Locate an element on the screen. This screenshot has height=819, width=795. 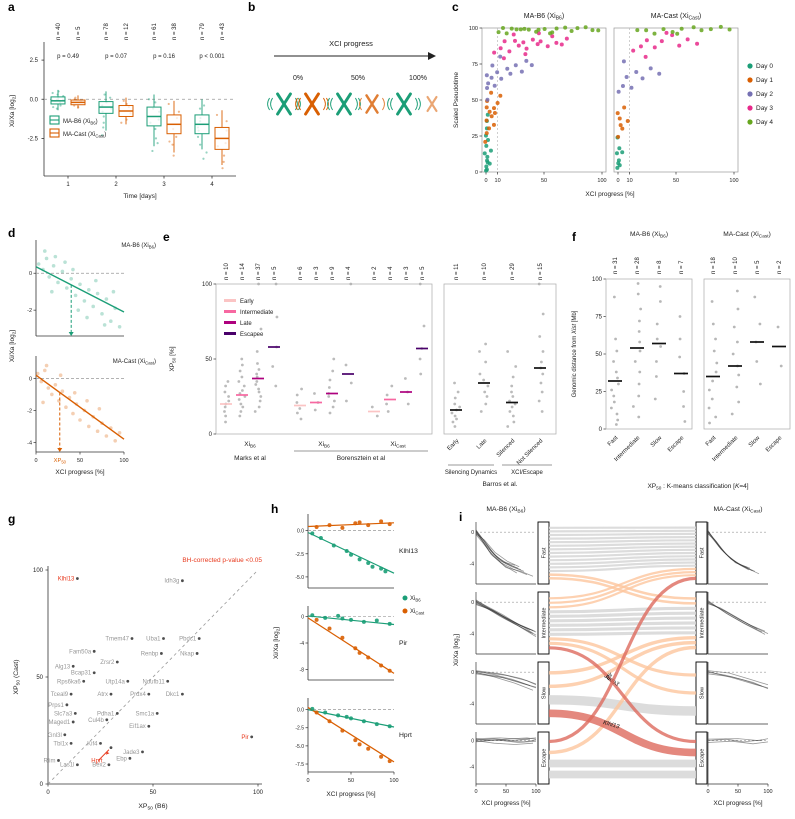
svg-text: XiCast is located at coordinates (398, 444).